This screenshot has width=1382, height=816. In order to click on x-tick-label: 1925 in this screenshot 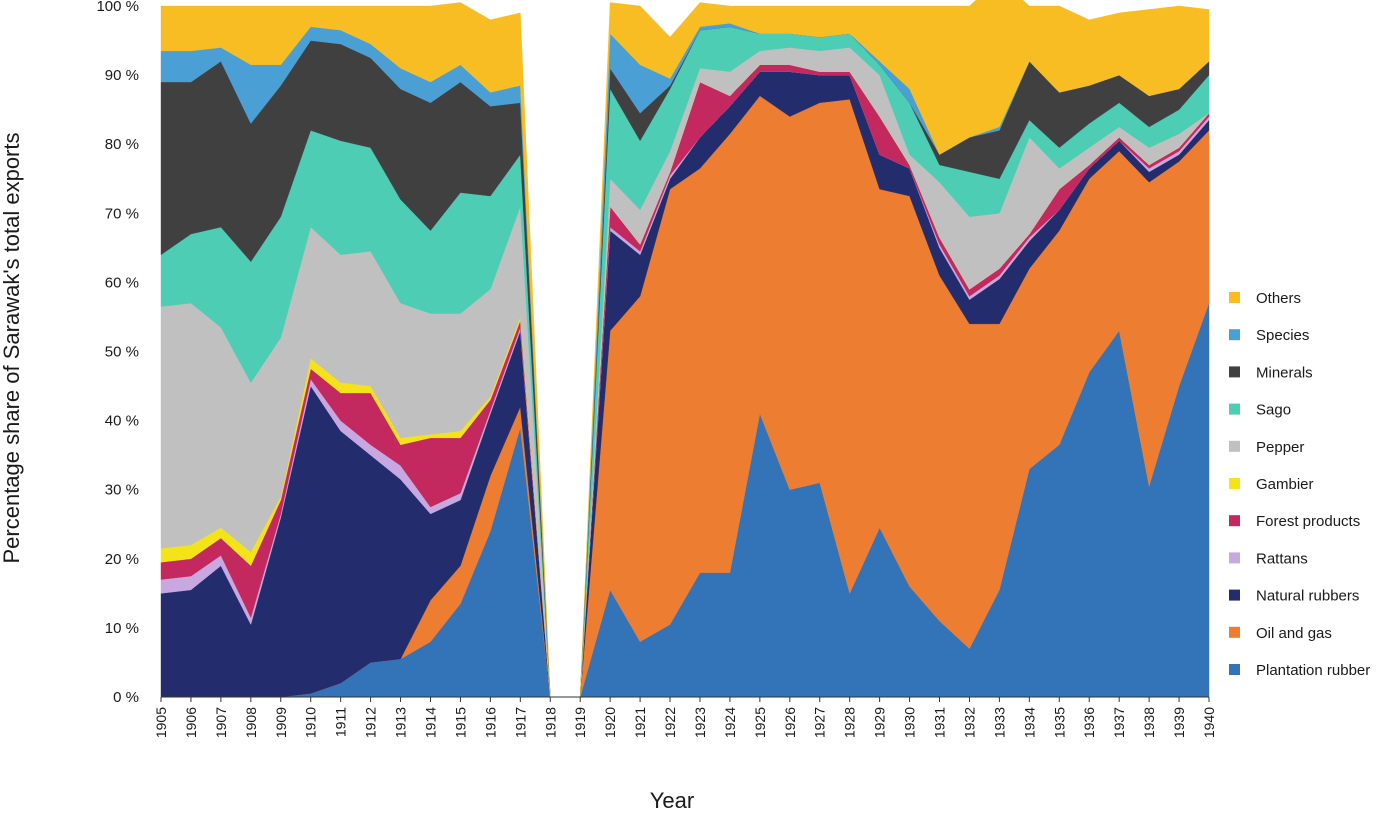, I will do `click(760, 722)`.